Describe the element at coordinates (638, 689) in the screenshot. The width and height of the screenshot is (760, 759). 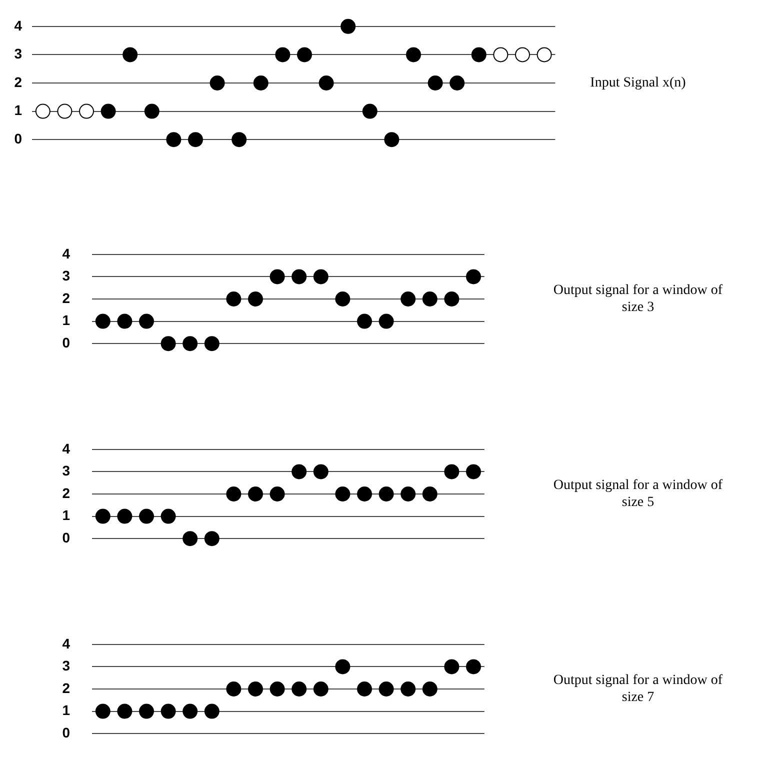
I see `text: Output signal for a window of size 7` at that location.